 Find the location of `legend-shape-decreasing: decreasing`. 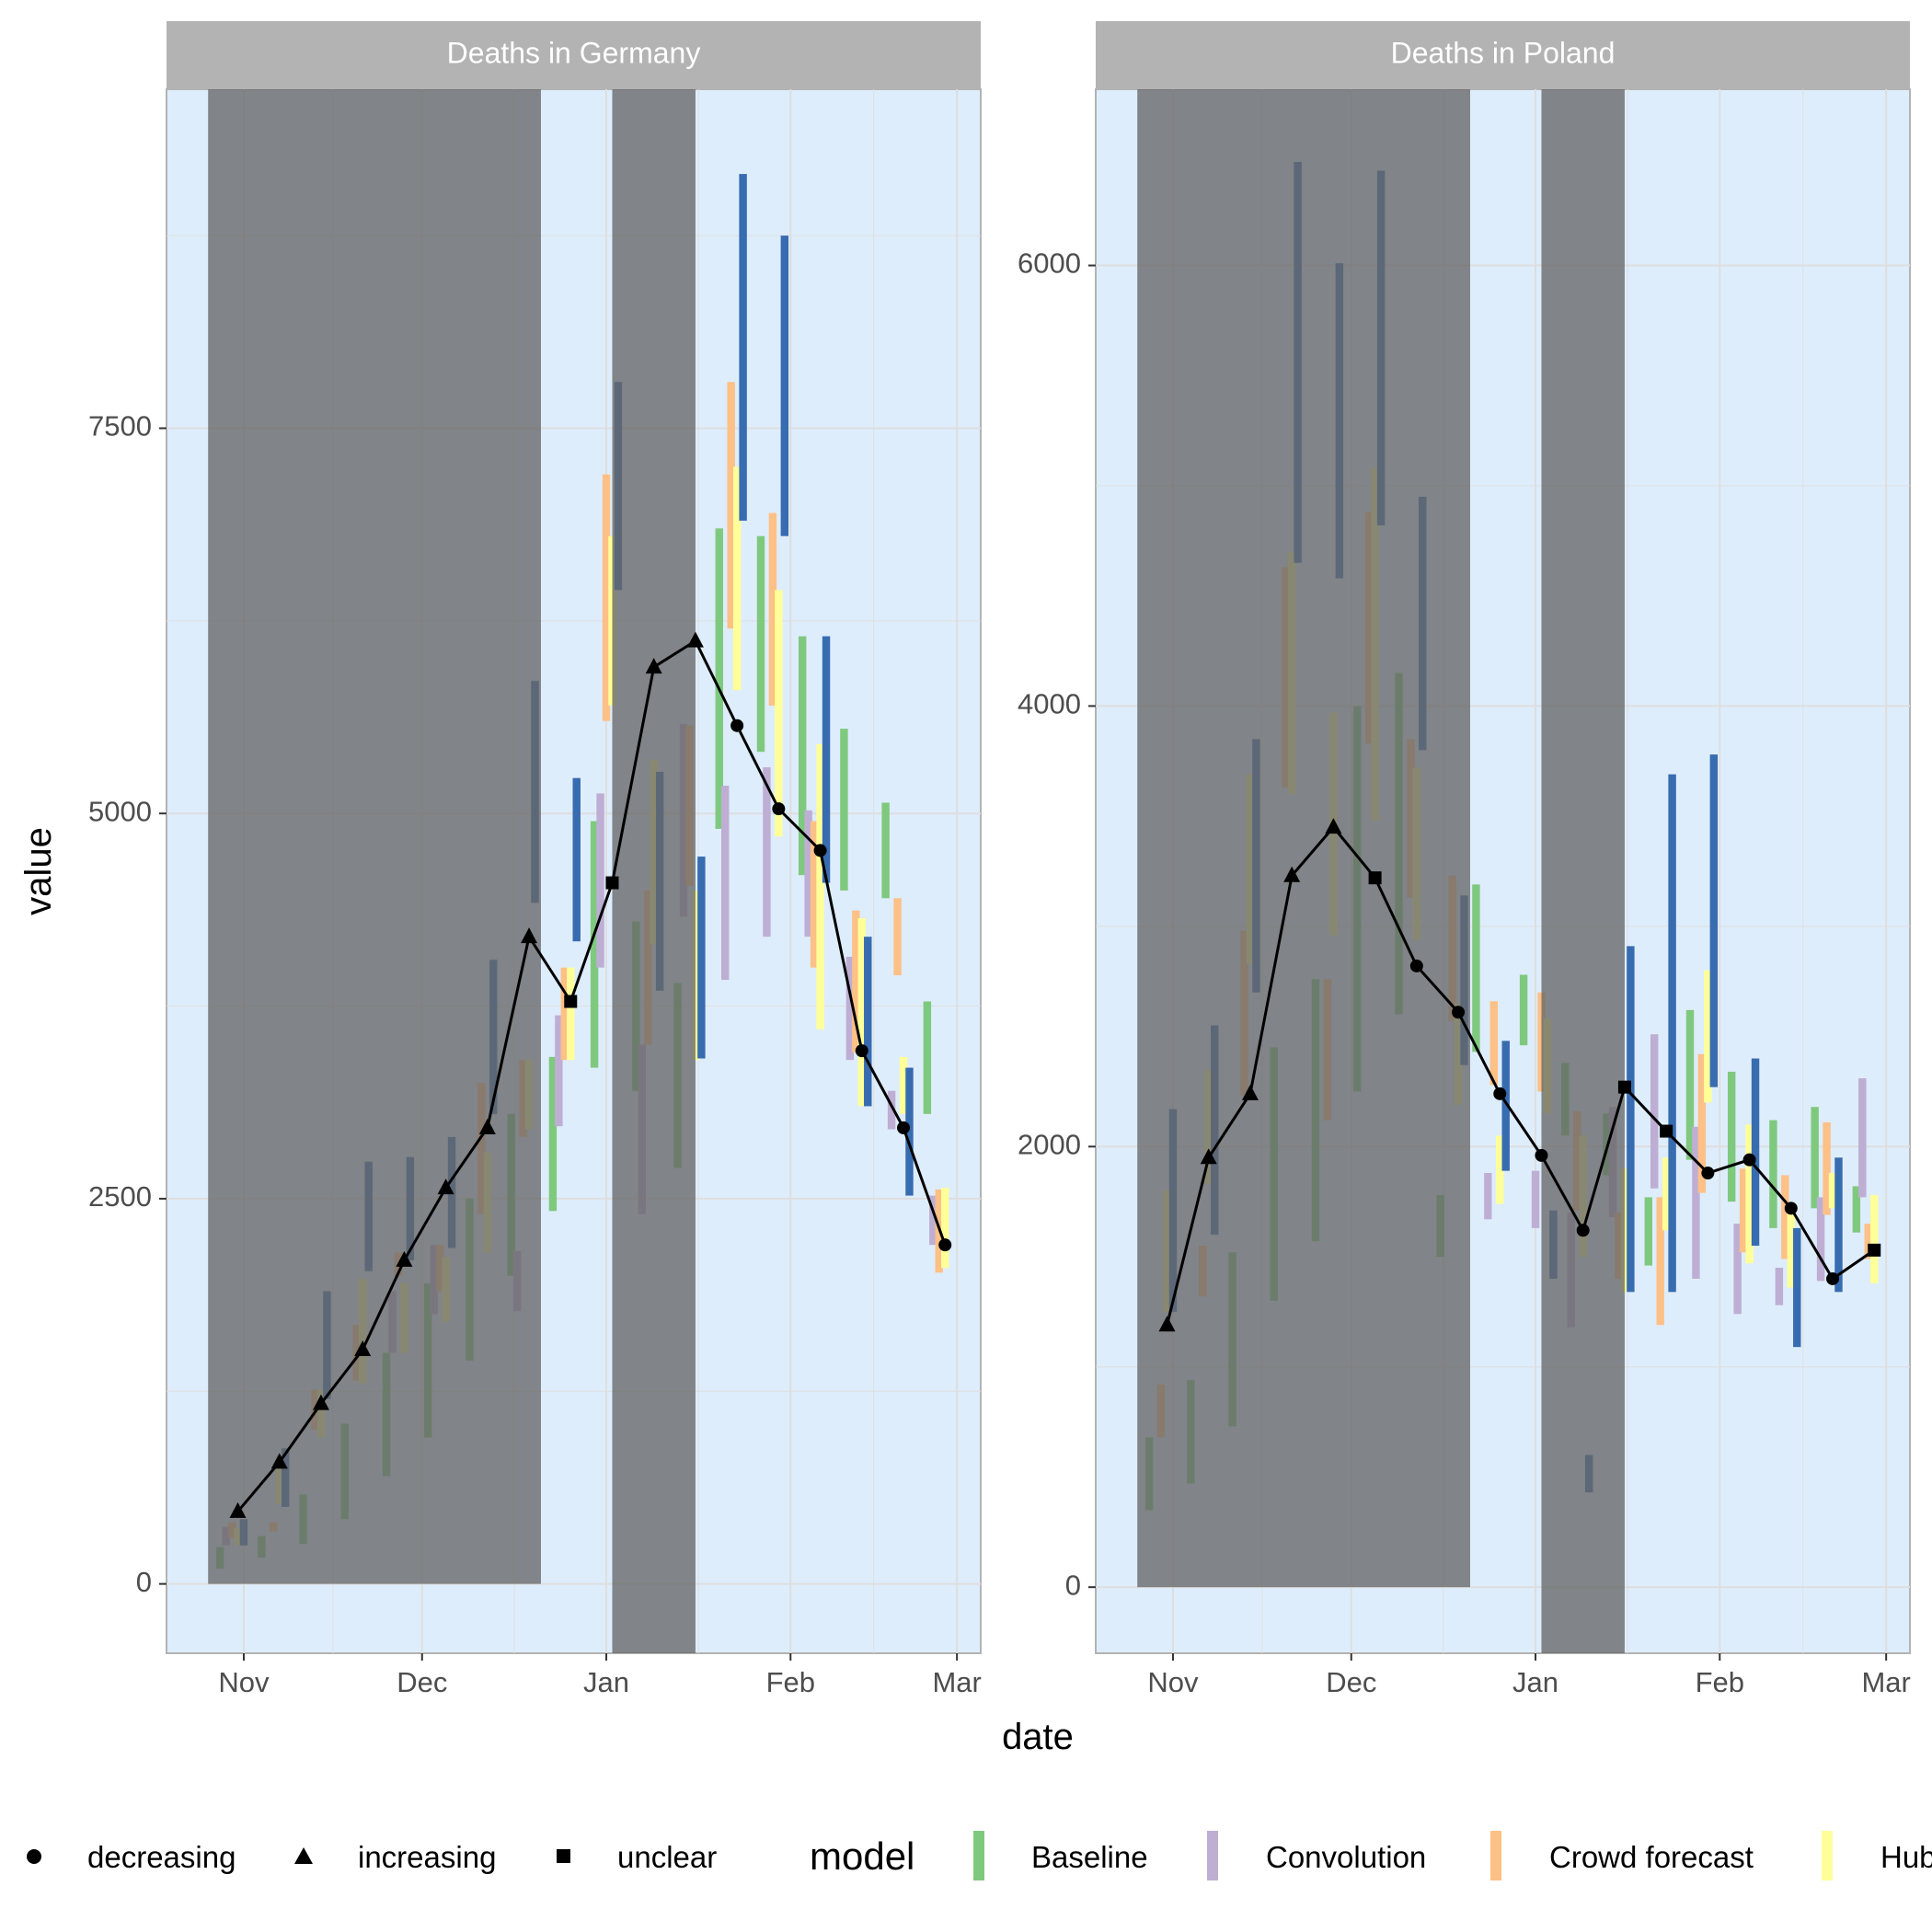

legend-shape-decreasing: decreasing is located at coordinates (131, 1857).